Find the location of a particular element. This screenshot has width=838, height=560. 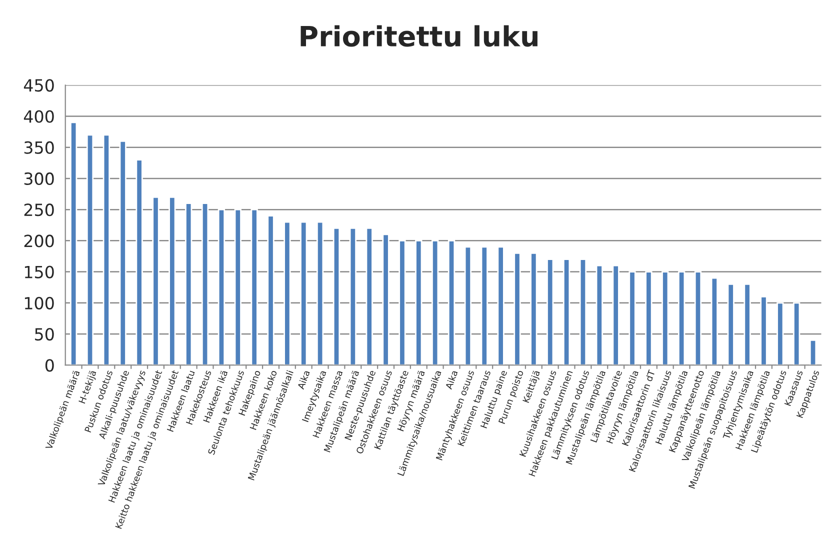

y-tick-label: 450 is located at coordinates (39, 85).